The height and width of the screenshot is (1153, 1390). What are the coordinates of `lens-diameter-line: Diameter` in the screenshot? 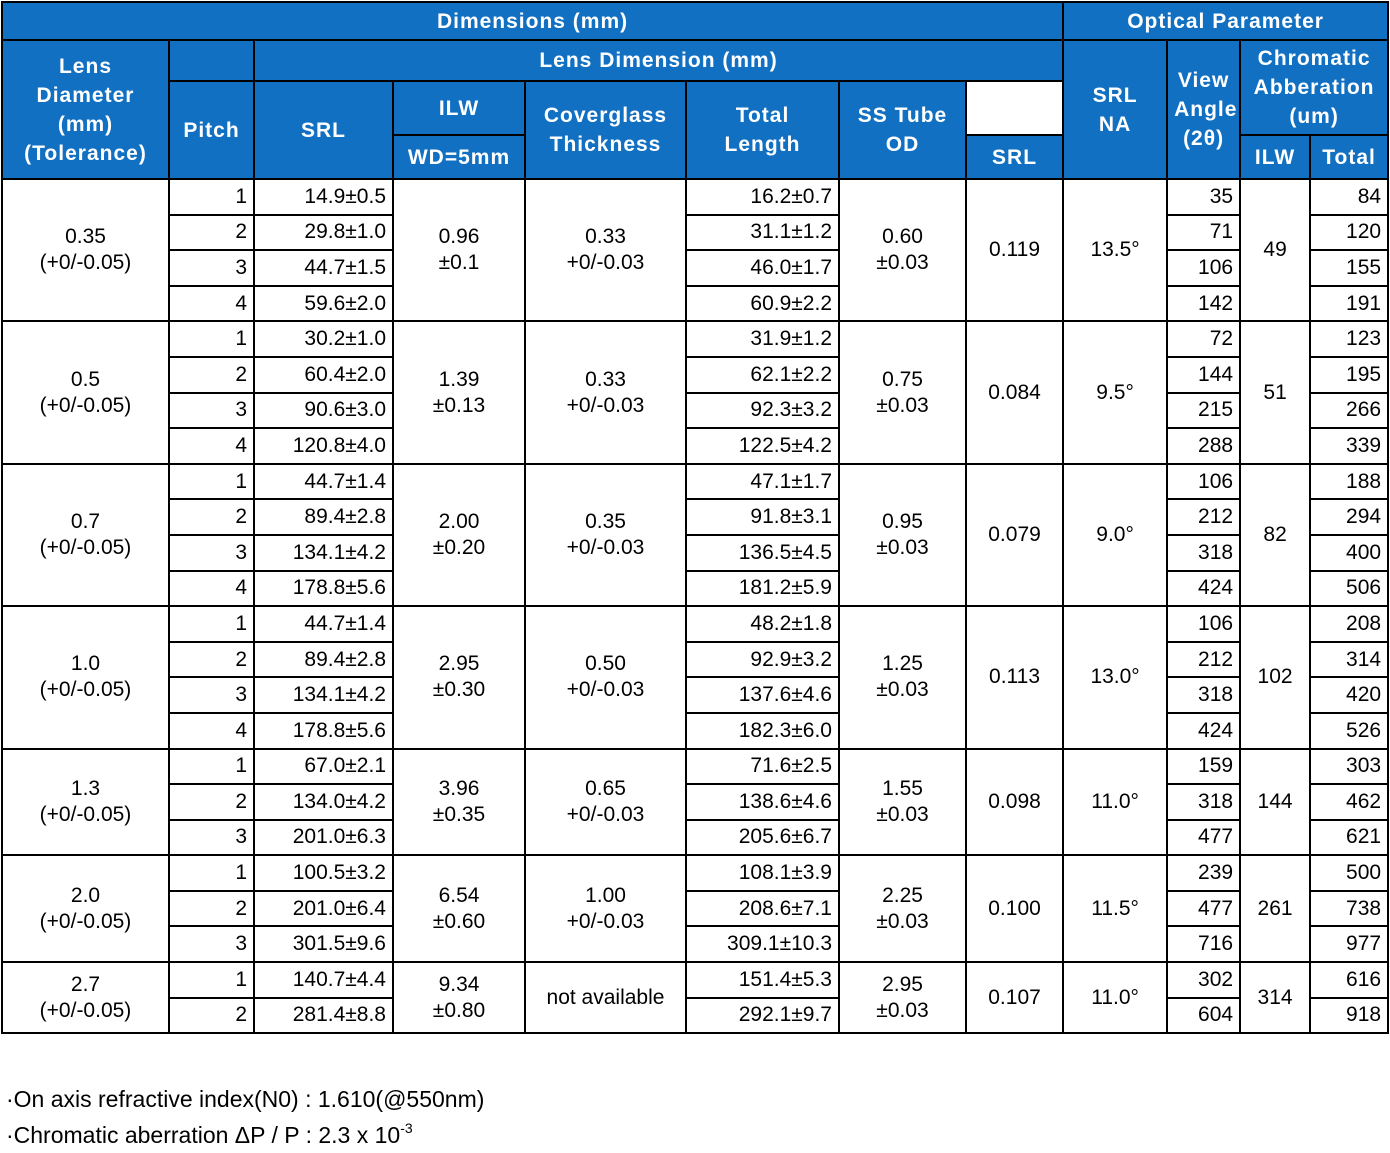 It's located at (85, 95).